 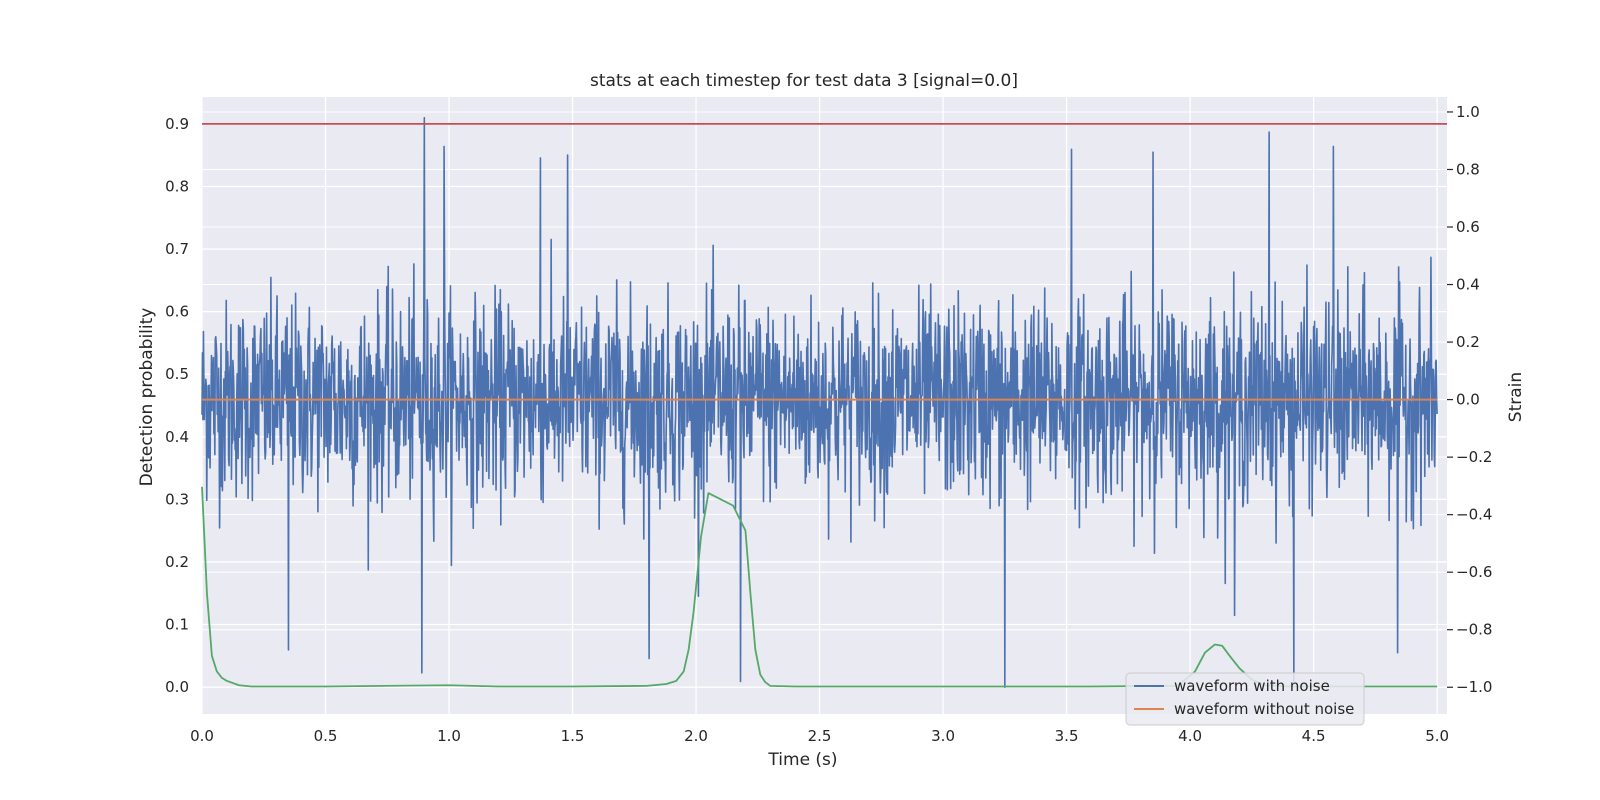 I want to click on x-tick-label: 4.0, so click(x=1190, y=736).